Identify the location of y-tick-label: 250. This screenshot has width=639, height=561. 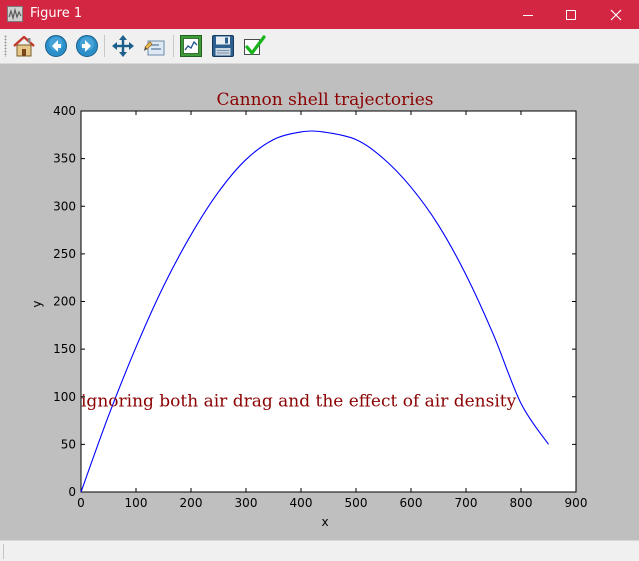
(64, 254).